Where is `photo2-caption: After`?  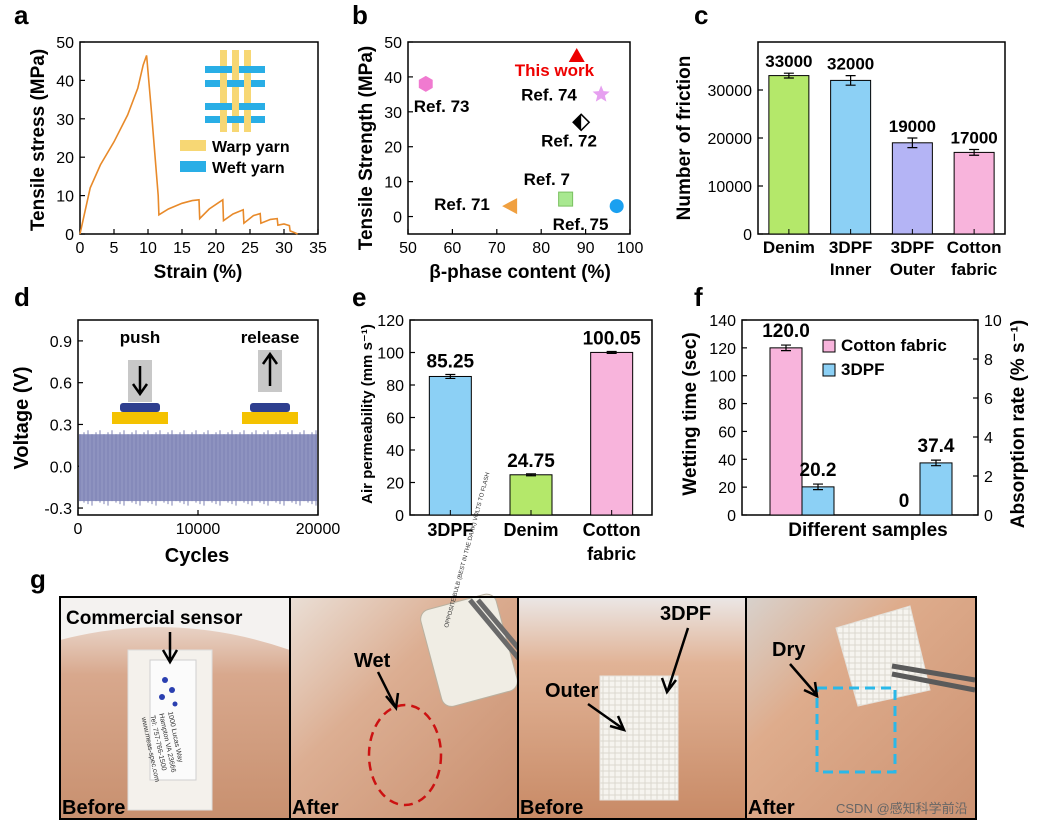 photo2-caption: After is located at coordinates (315, 808).